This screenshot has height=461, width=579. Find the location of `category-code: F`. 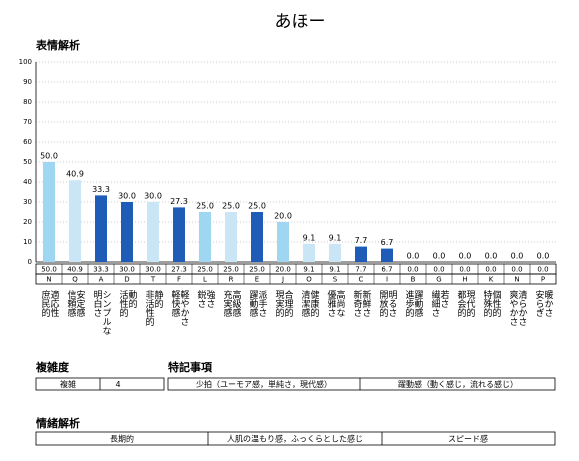

category-code: F is located at coordinates (179, 280).